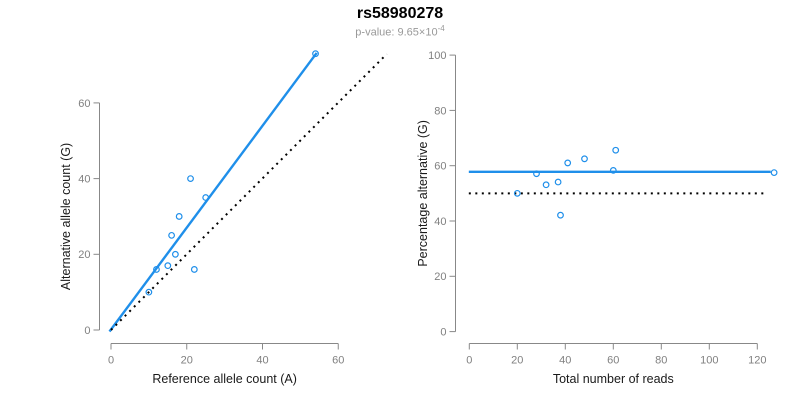 The image size is (800, 400). I want to click on x-axis-title: Reference allele count (A), so click(224, 379).